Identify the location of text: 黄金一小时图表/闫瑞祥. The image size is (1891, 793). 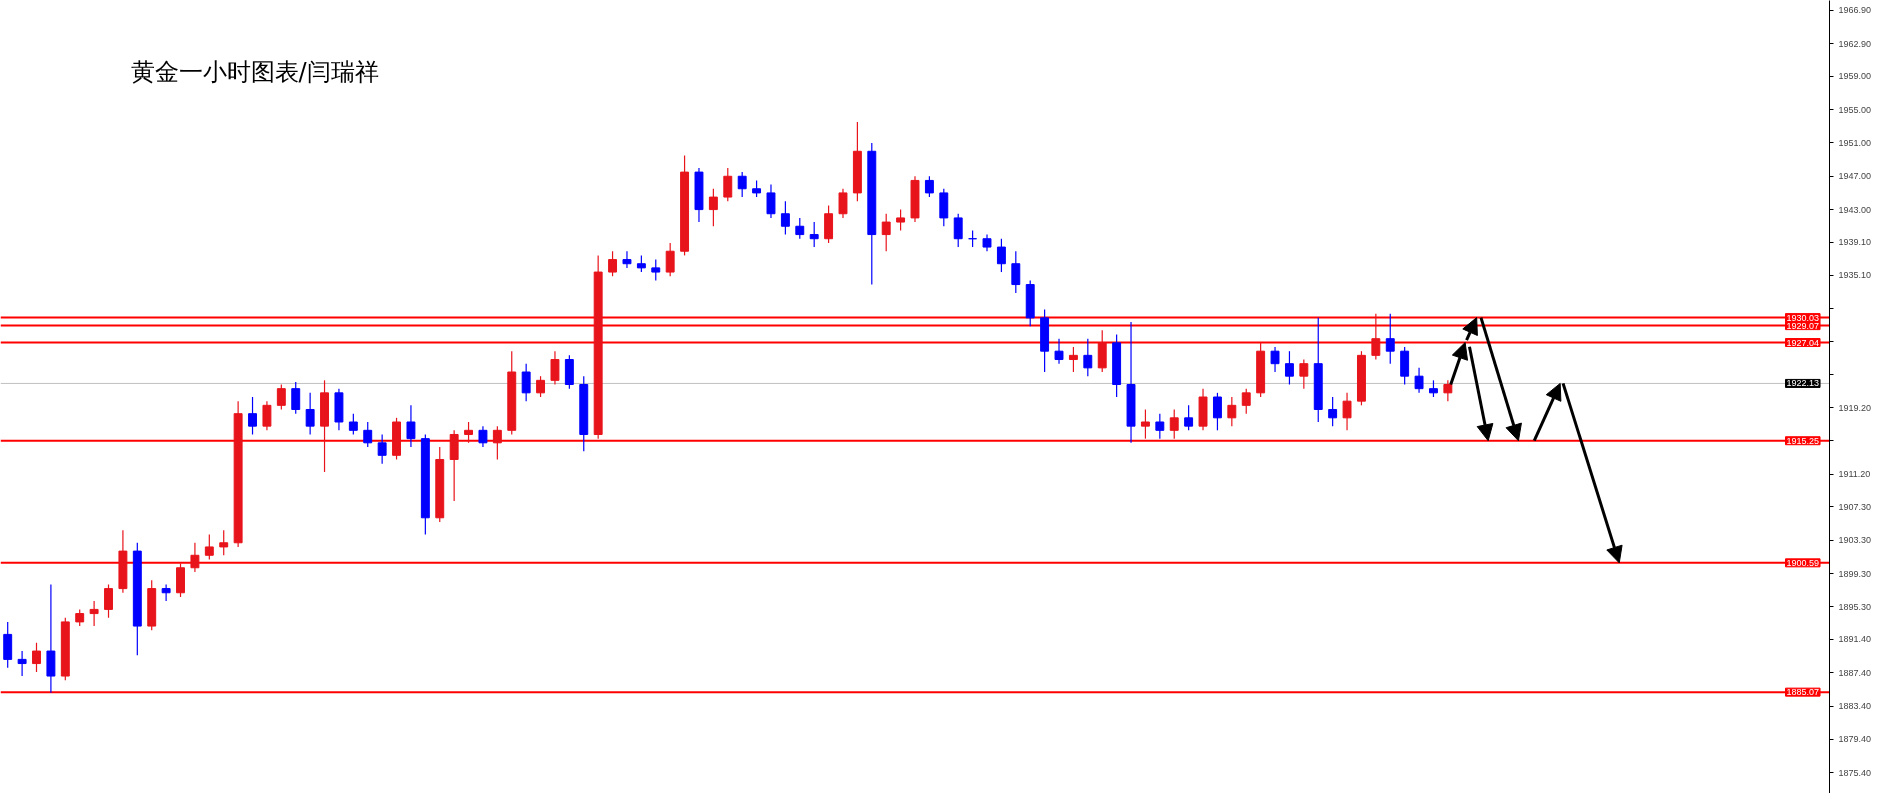
(254, 71).